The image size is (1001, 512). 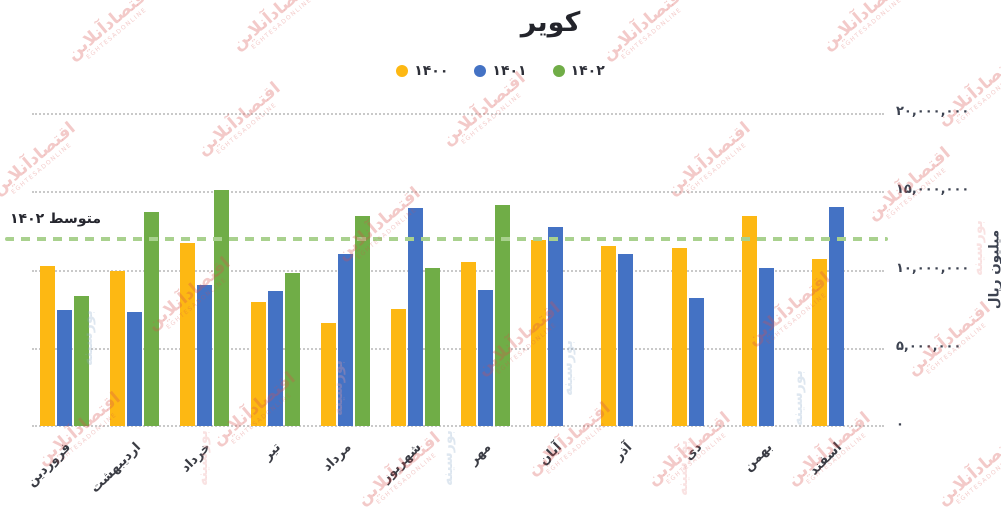 I want to click on bar-group-آبان, so click(x=546, y=269).